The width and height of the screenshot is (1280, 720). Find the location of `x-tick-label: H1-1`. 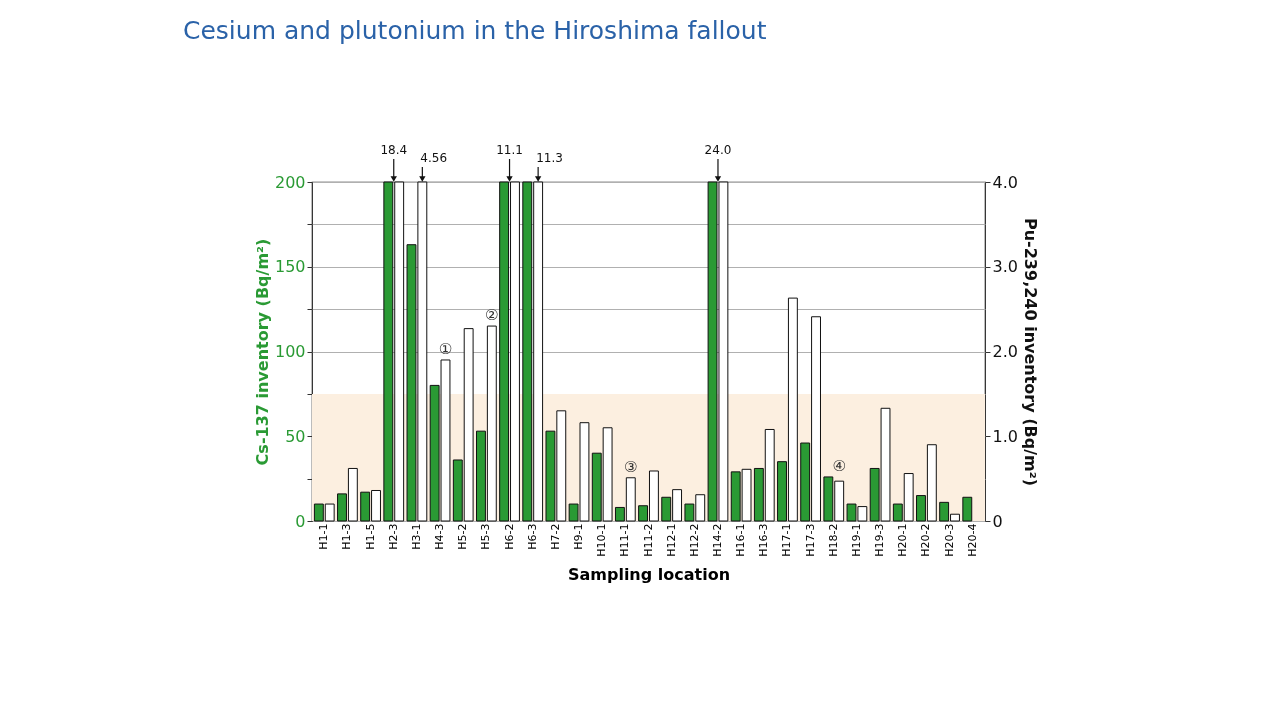

x-tick-label: H1-1 is located at coordinates (324, 536).